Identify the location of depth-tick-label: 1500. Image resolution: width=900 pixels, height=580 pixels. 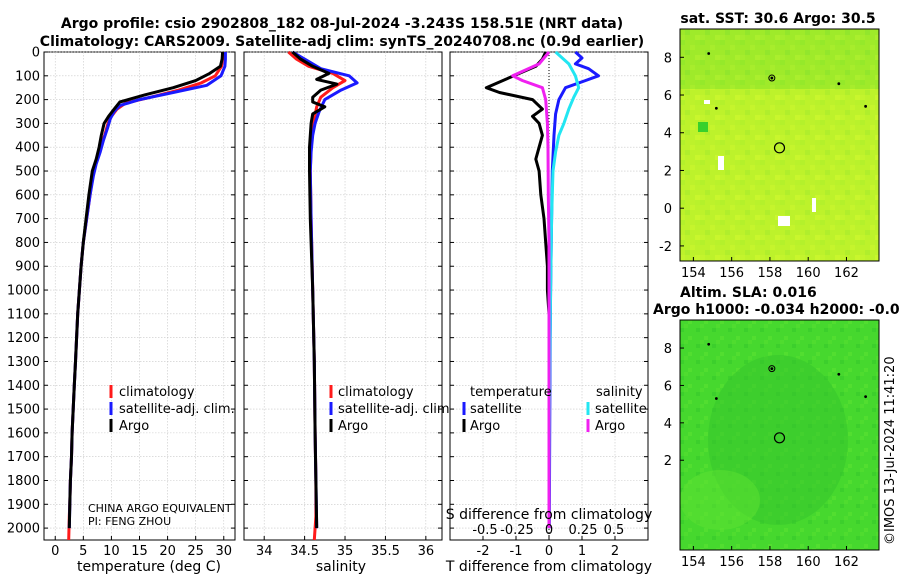
(23, 410).